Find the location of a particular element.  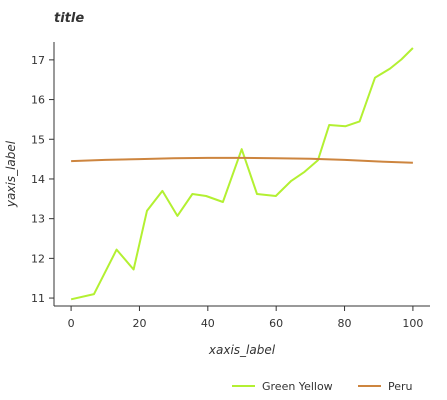

chart-title: title is located at coordinates (69, 18).